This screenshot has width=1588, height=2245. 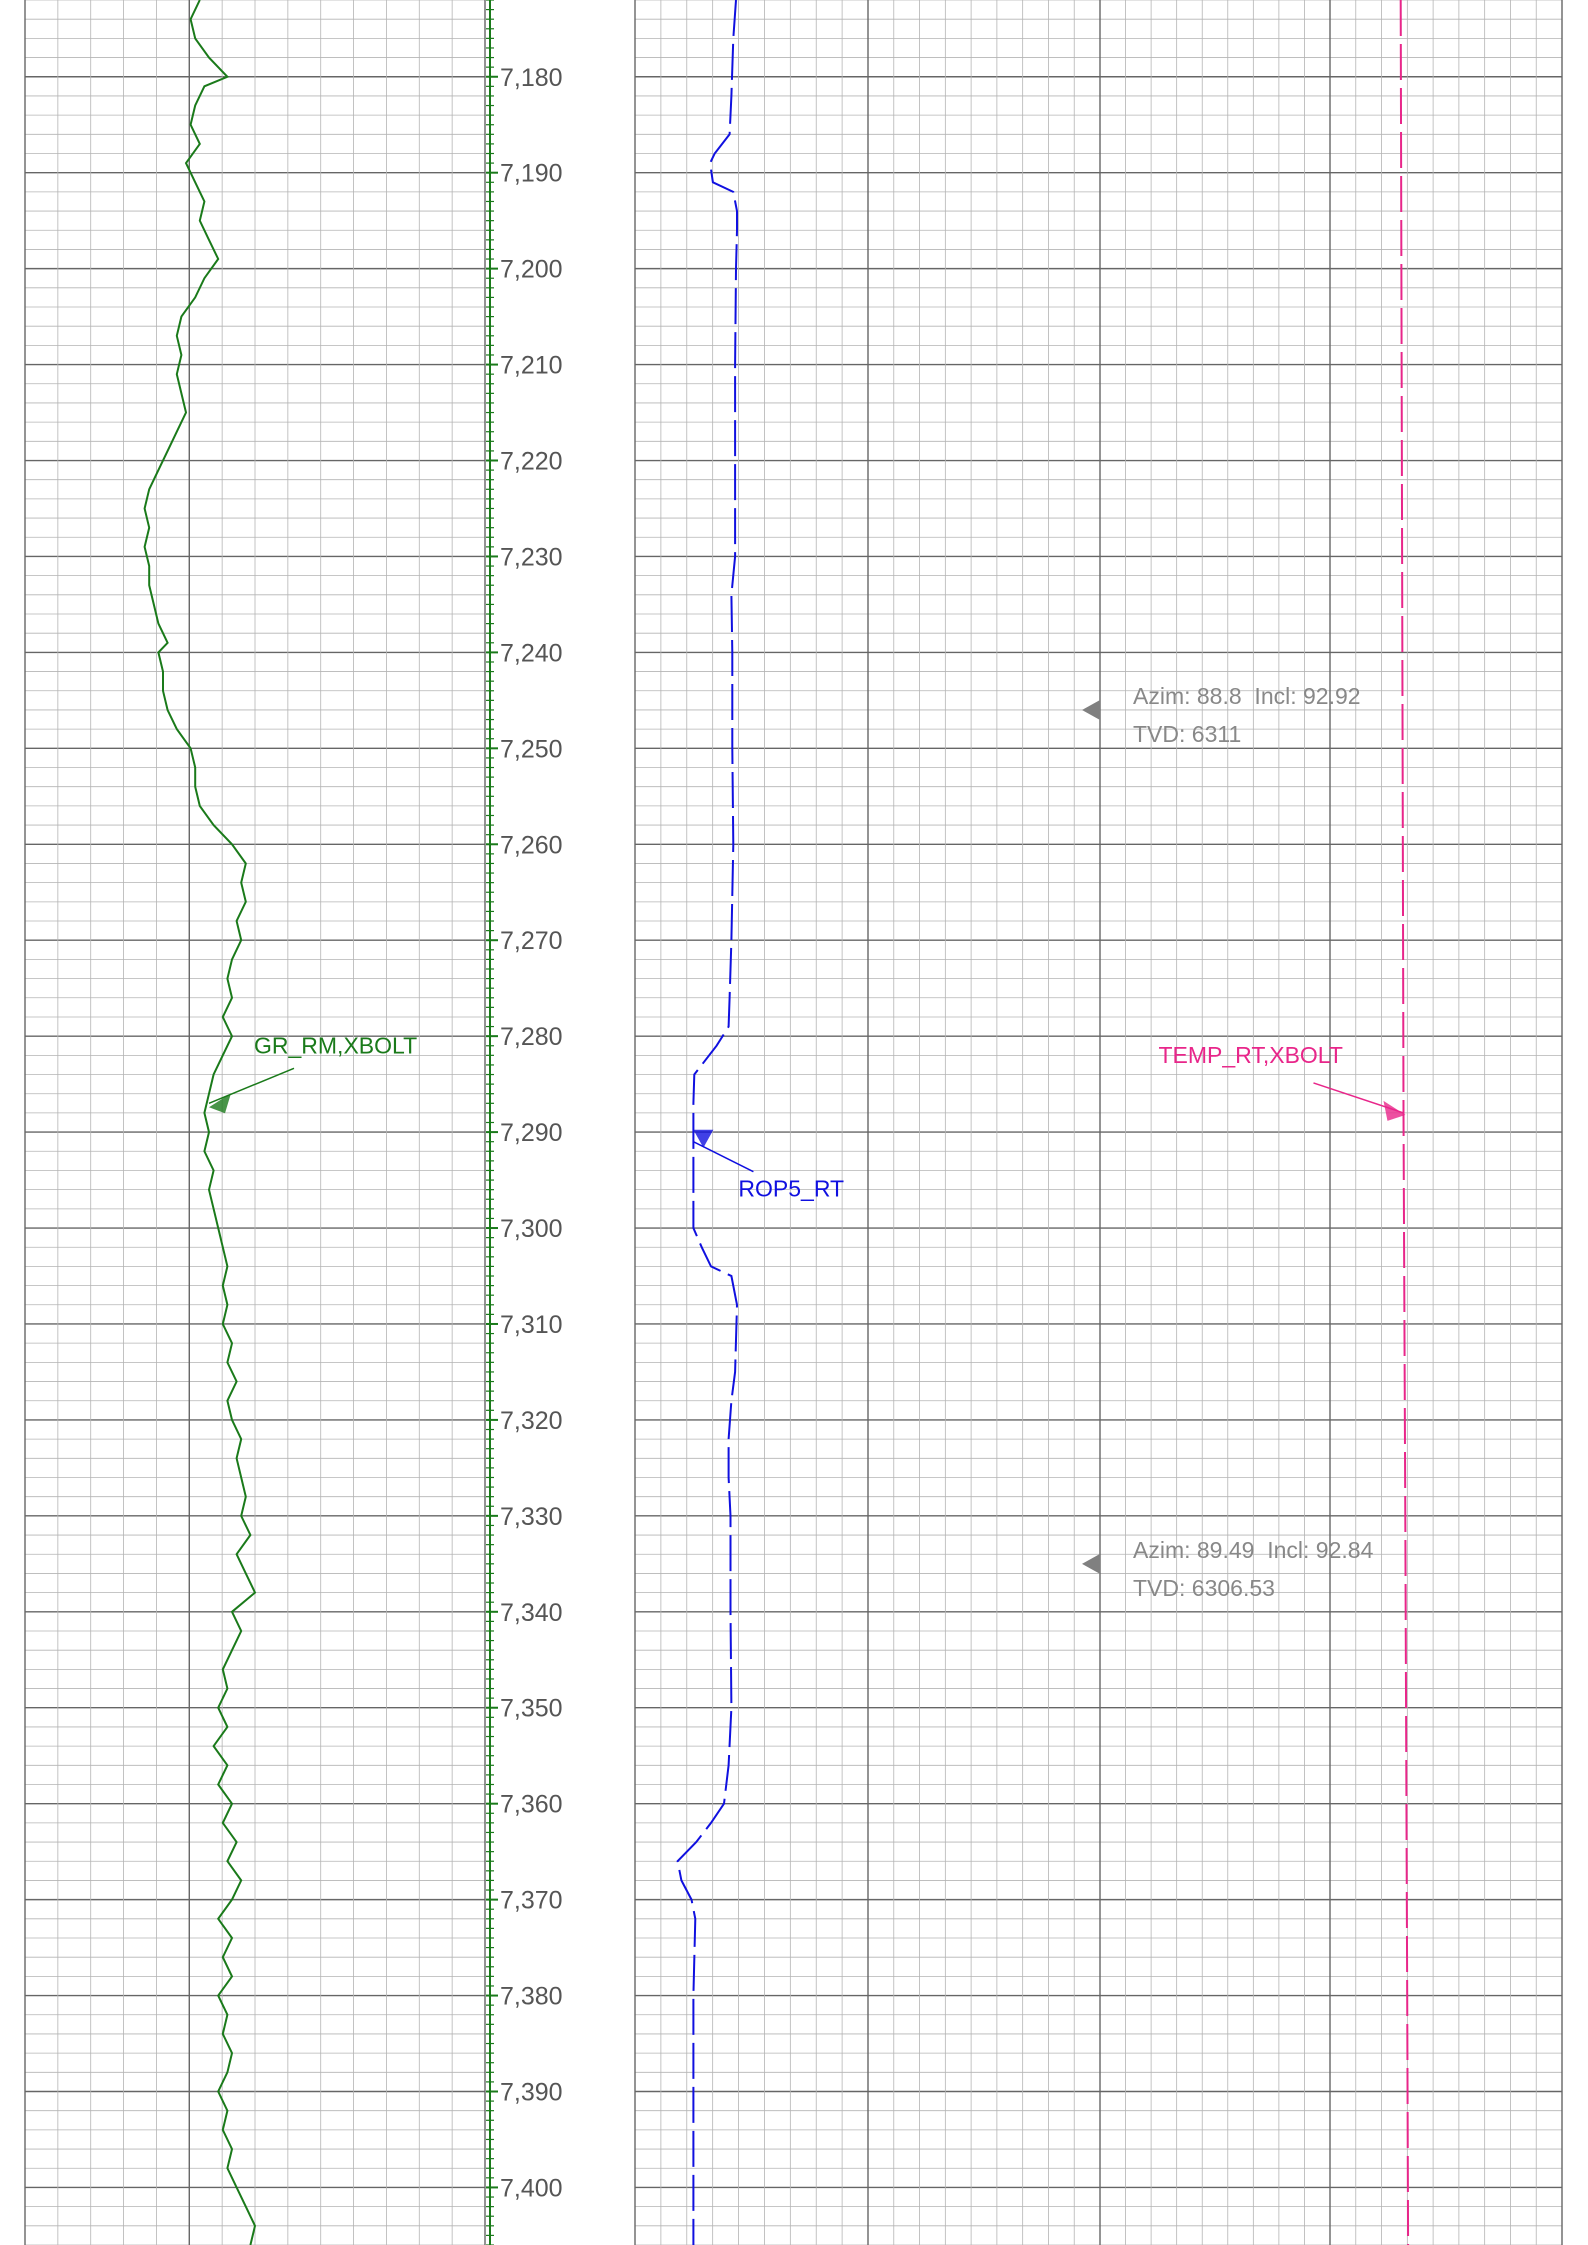 I want to click on depth-tick-label: 7,300, so click(x=531, y=1229).